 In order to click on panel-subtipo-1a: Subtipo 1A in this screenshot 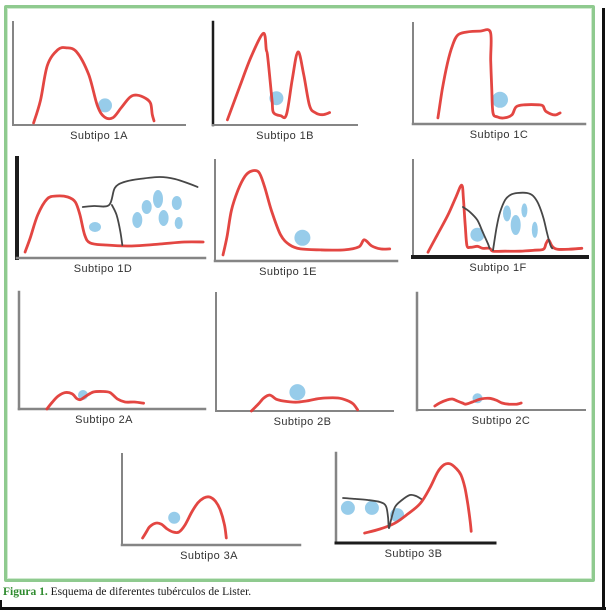, I will do `click(99, 78)`.